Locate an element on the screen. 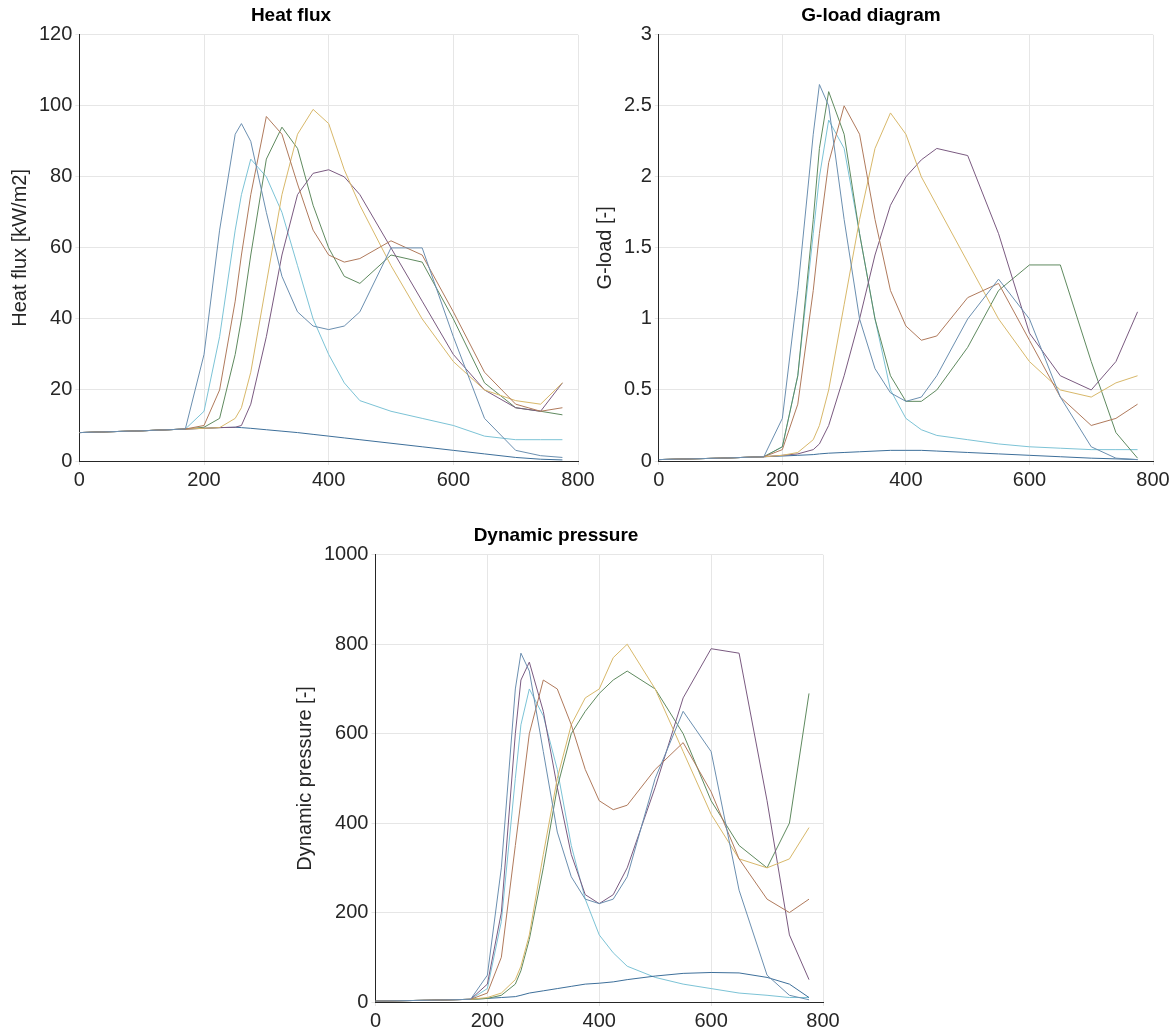 Image resolution: width=1175 pixels, height=1036 pixels. y-tick-label: 120 is located at coordinates (55, 33).